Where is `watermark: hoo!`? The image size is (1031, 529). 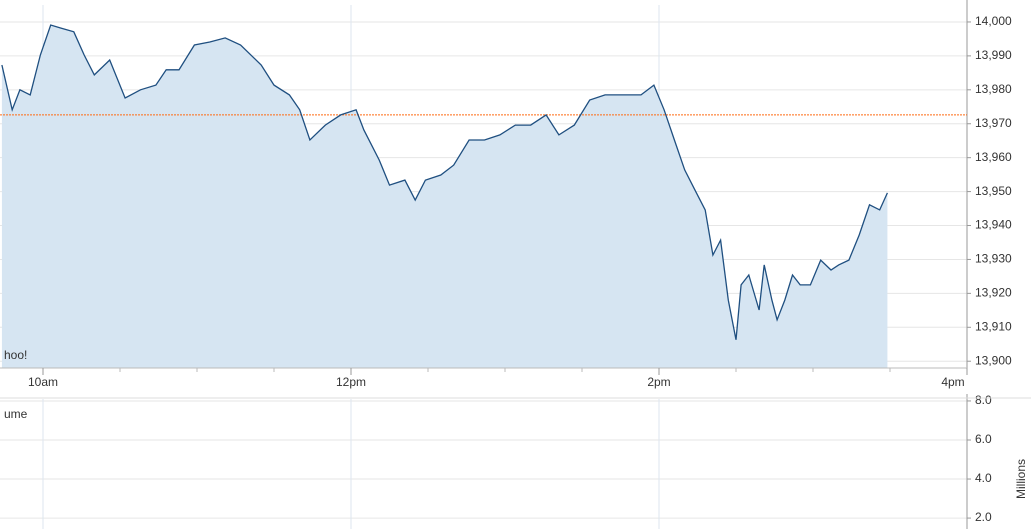
watermark: hoo! is located at coordinates (15, 355).